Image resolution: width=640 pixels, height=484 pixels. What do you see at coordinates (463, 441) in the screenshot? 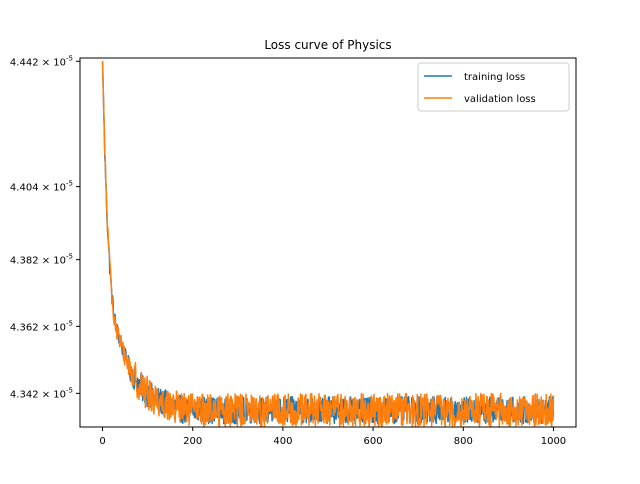
I see `x-tick-label: 800` at bounding box center [463, 441].